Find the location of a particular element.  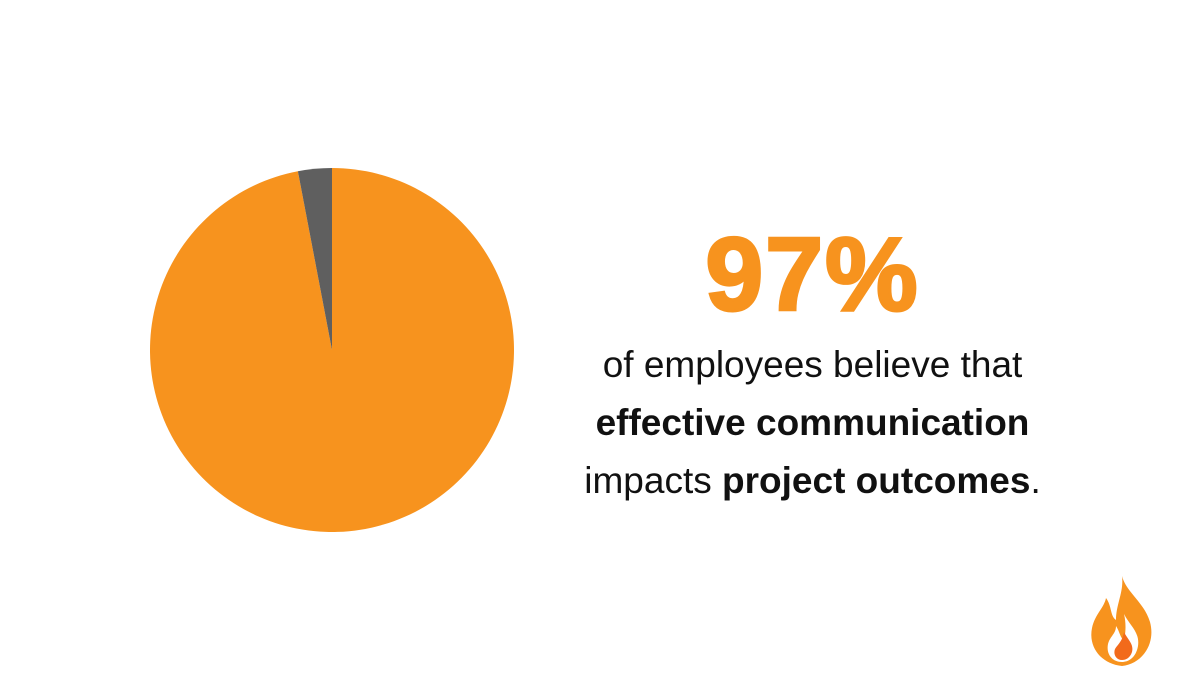

caption-text: of employees believe that is located at coordinates (812, 364).